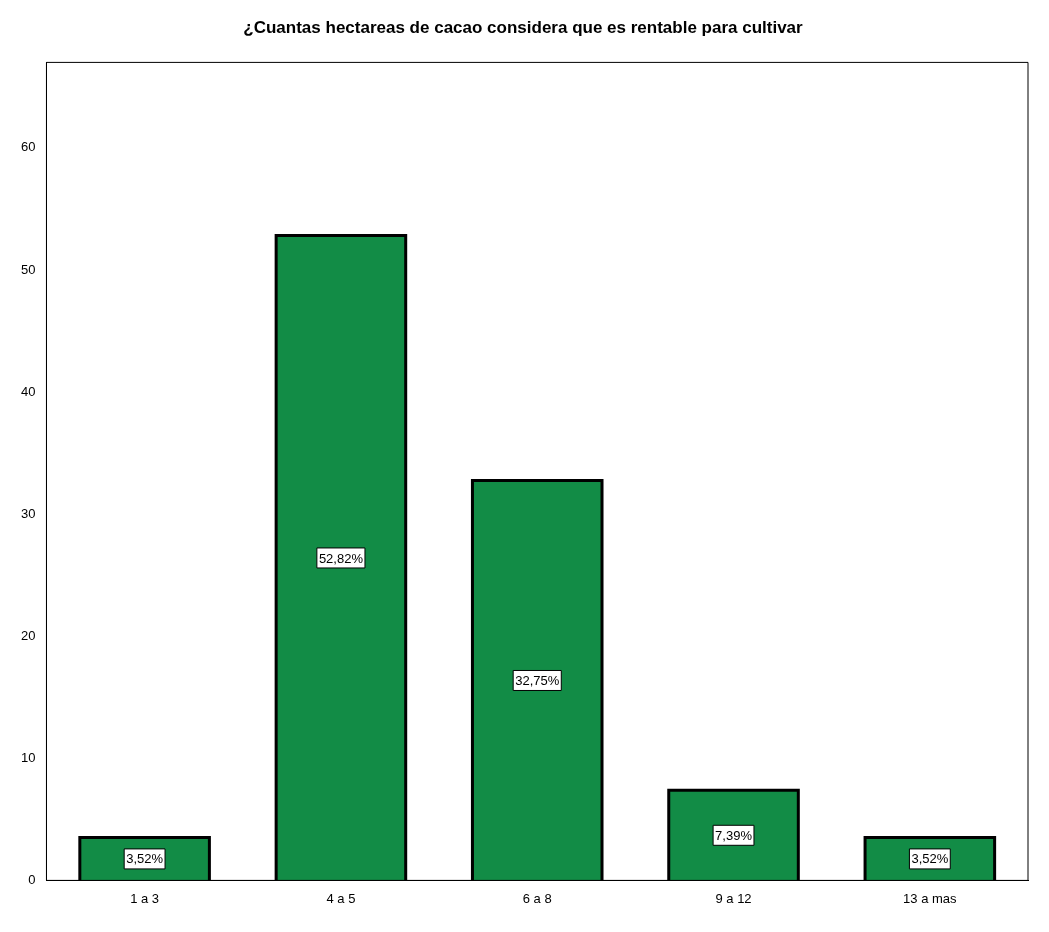 This screenshot has width=1049, height=932. I want to click on x-tick-label: 13 a mas, so click(930, 898).